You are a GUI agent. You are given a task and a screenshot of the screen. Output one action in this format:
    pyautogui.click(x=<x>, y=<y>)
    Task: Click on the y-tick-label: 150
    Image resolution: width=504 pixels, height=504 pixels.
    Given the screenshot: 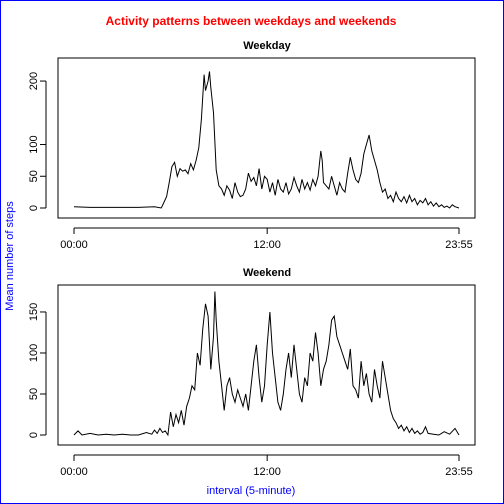 What is the action you would take?
    pyautogui.click(x=34, y=312)
    